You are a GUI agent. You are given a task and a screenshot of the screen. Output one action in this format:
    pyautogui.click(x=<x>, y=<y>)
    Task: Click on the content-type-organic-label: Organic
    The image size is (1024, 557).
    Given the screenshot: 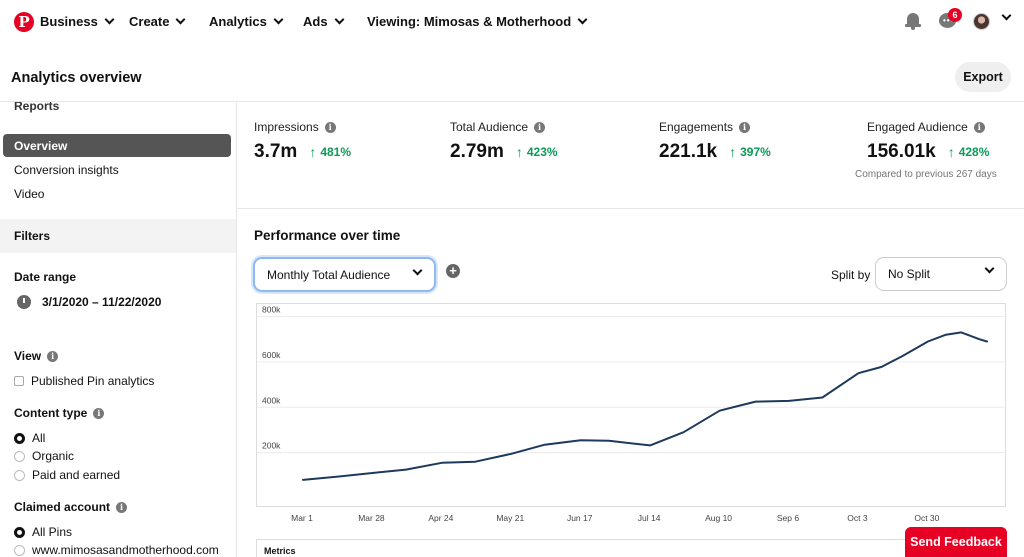 What is the action you would take?
    pyautogui.click(x=53, y=456)
    